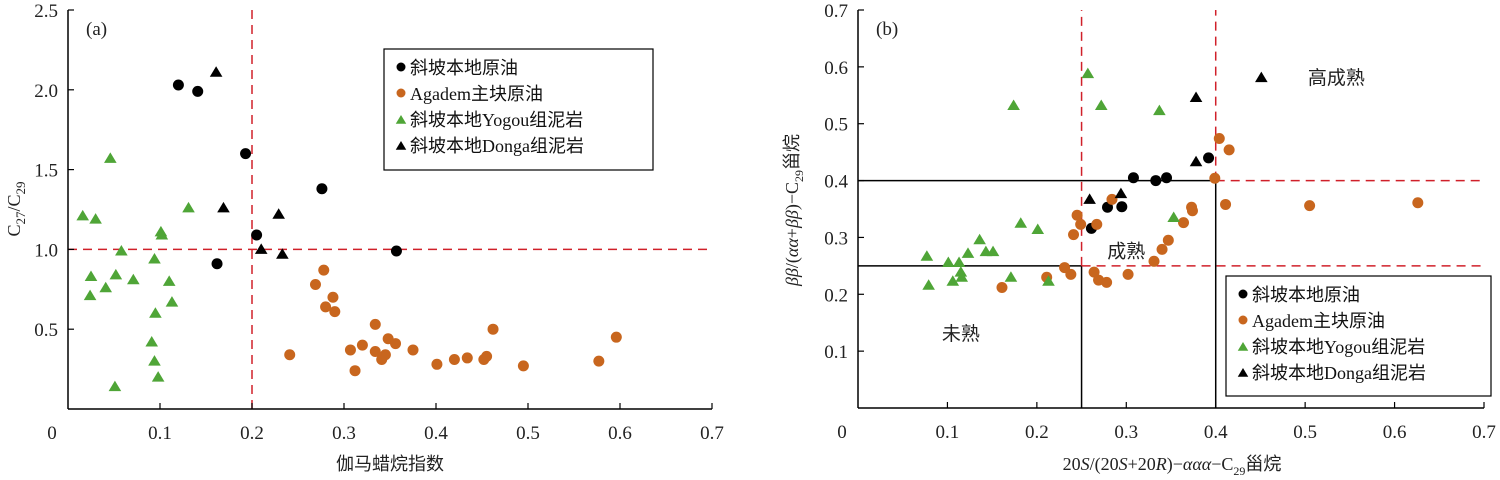 This screenshot has width=1500, height=480. What do you see at coordinates (46, 91) in the screenshot?
I see `y-tick-label: 2.0` at bounding box center [46, 91].